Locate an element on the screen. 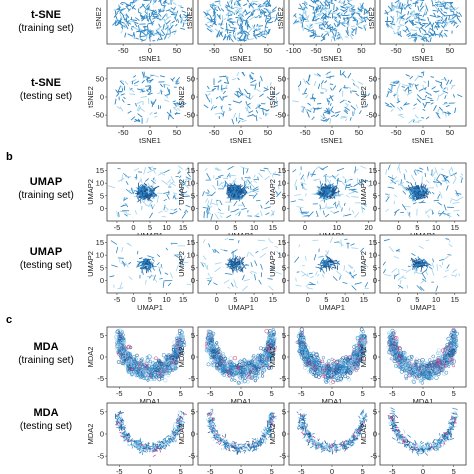 This screenshot has width=474, height=474. y-tick-label: -50 is located at coordinates (371, 115).